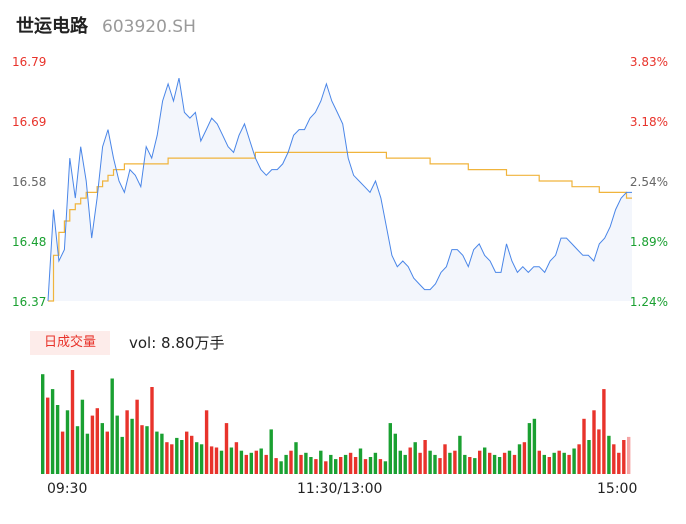 The image size is (686, 524). Describe the element at coordinates (648, 302) in the screenshot. I see `pct-tick-label: 1.24%` at that location.